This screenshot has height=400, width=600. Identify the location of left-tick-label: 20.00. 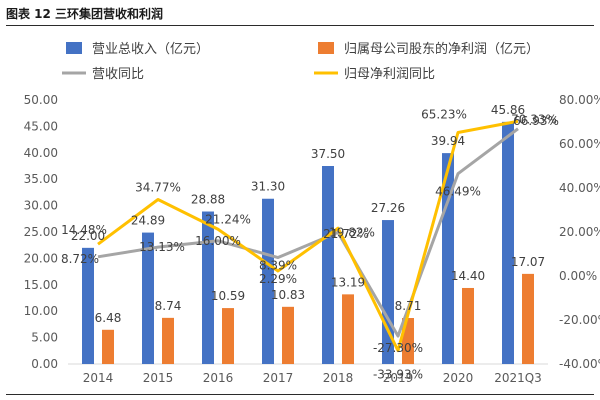
(41, 258).